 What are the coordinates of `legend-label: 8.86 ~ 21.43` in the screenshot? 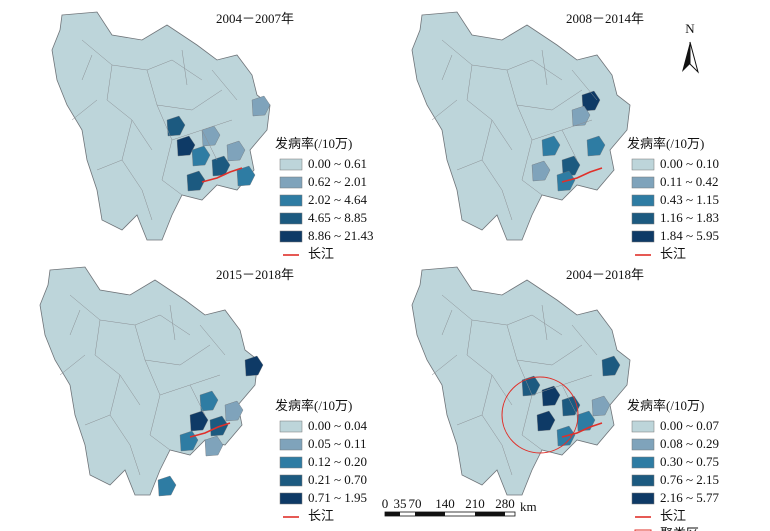 It's located at (341, 235).